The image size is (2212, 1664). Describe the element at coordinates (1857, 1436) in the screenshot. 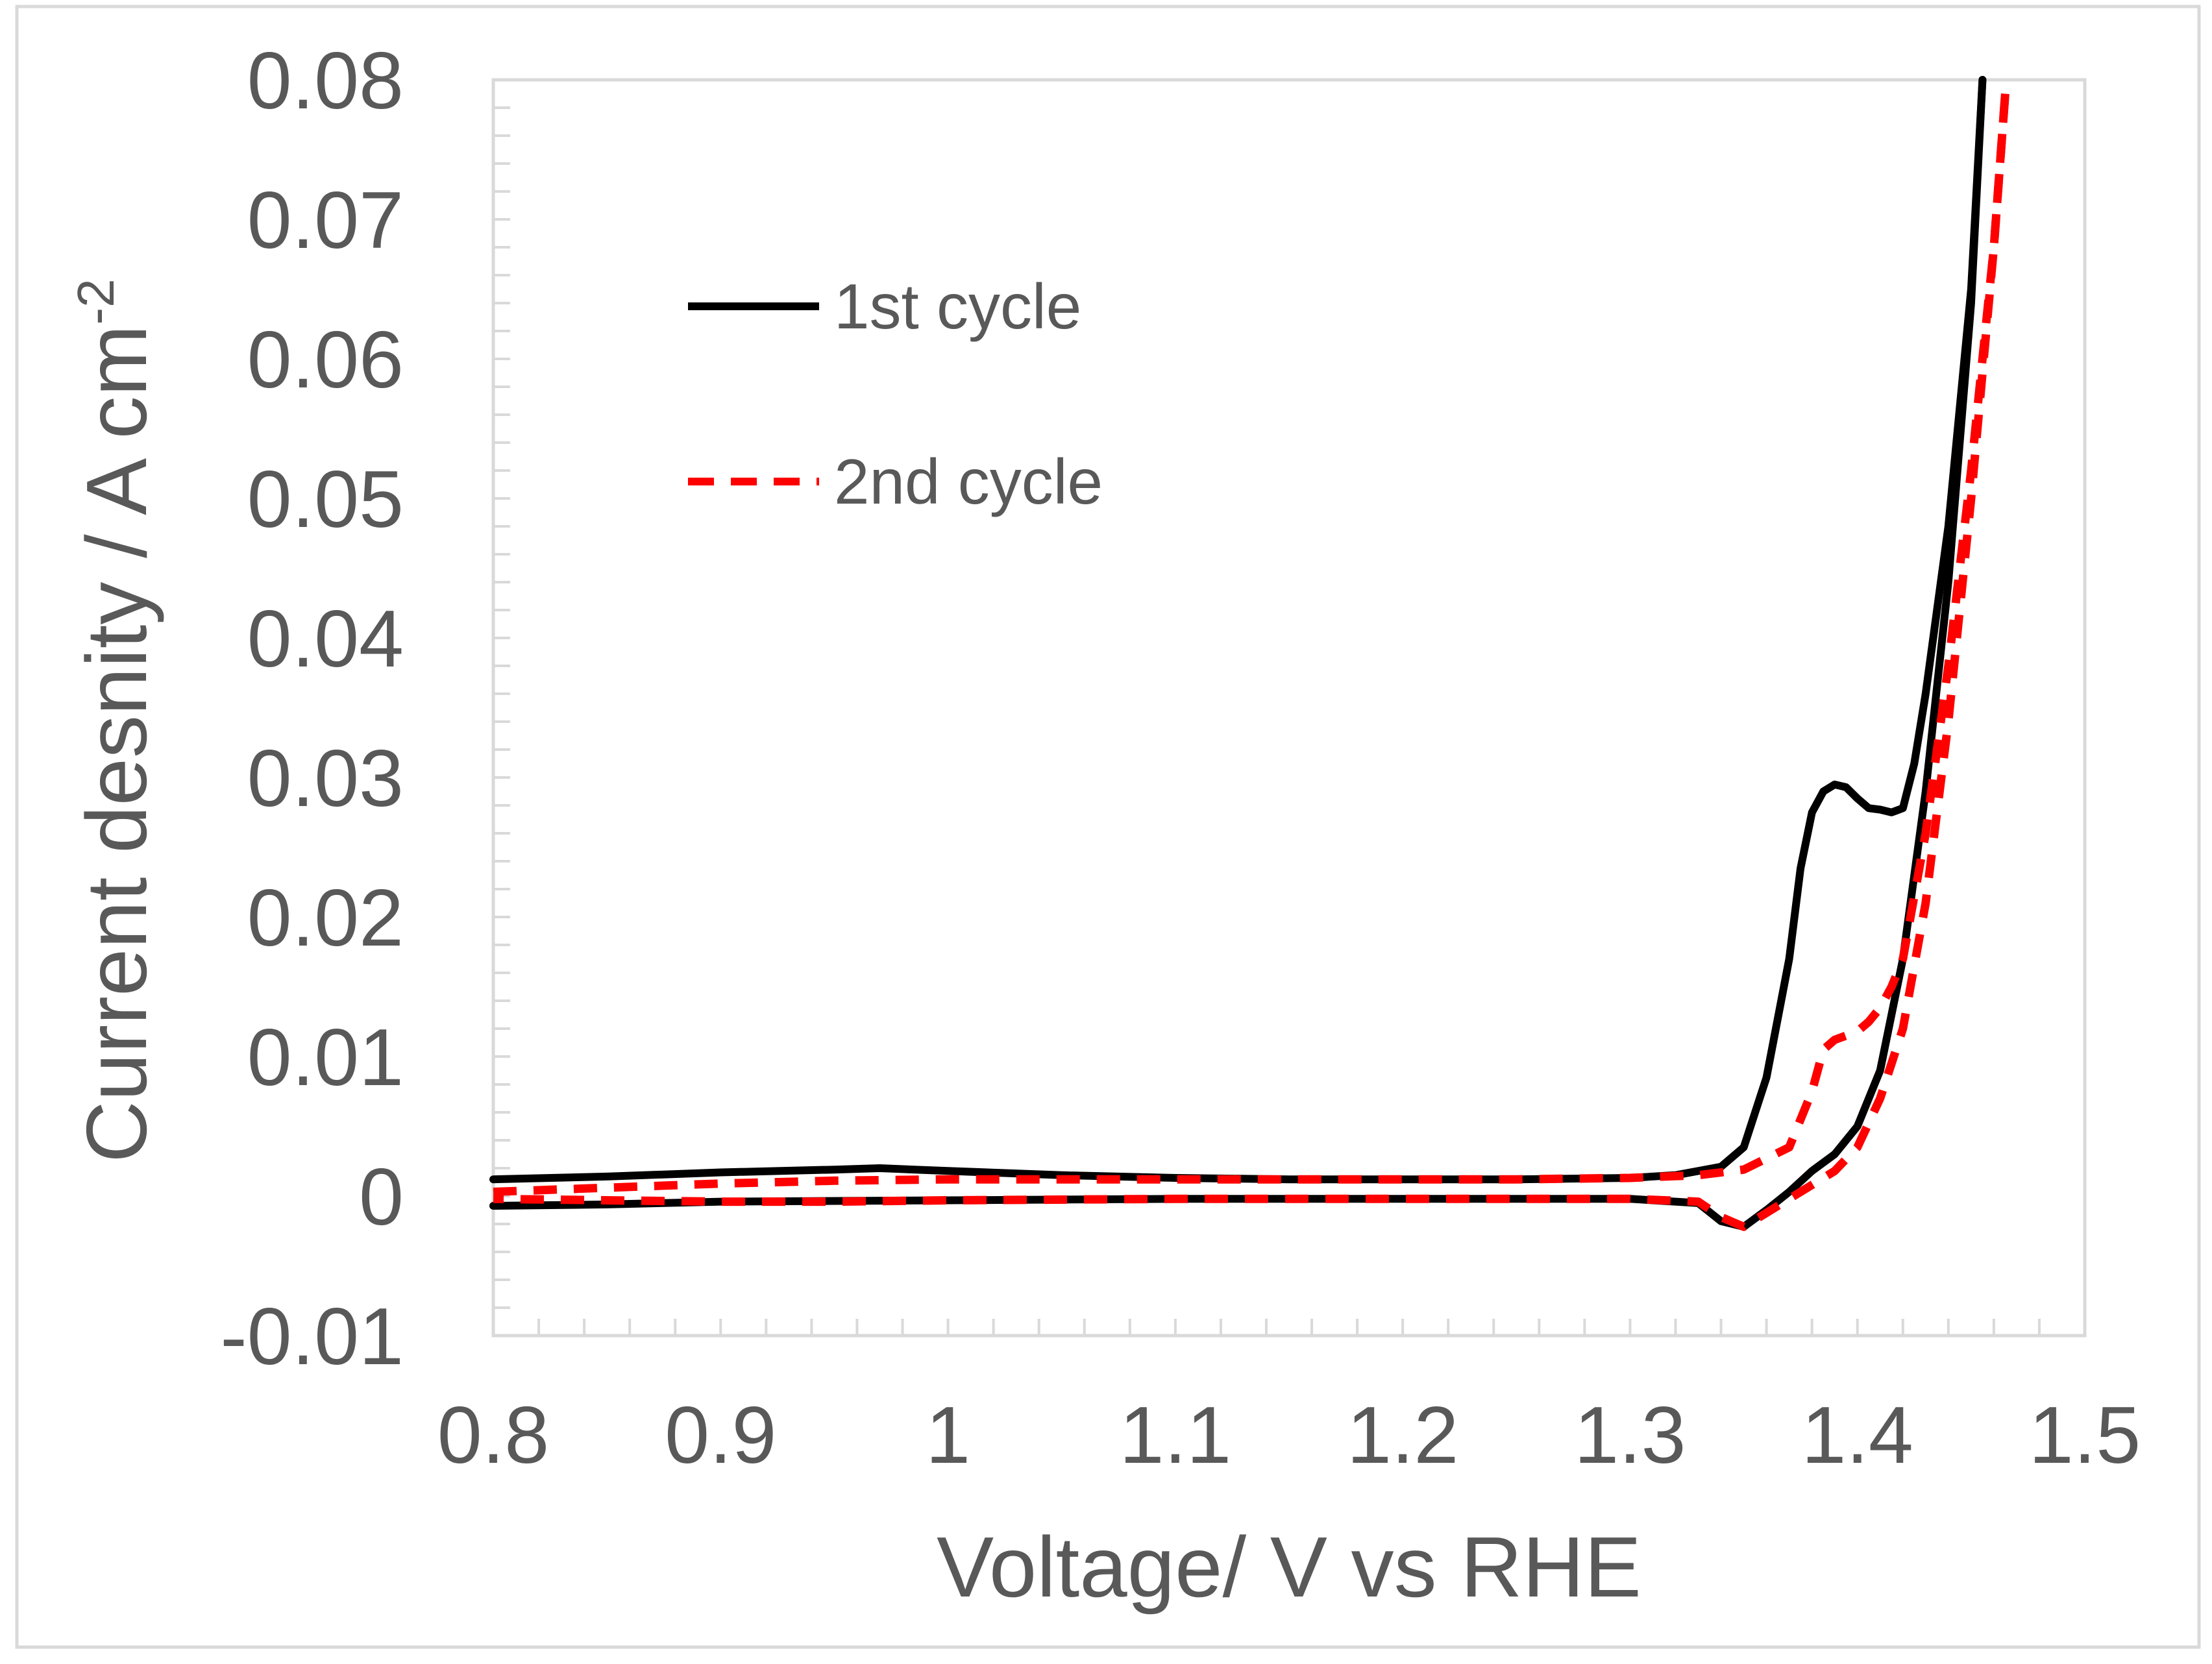

I see `x-tick-label: 1.4` at that location.